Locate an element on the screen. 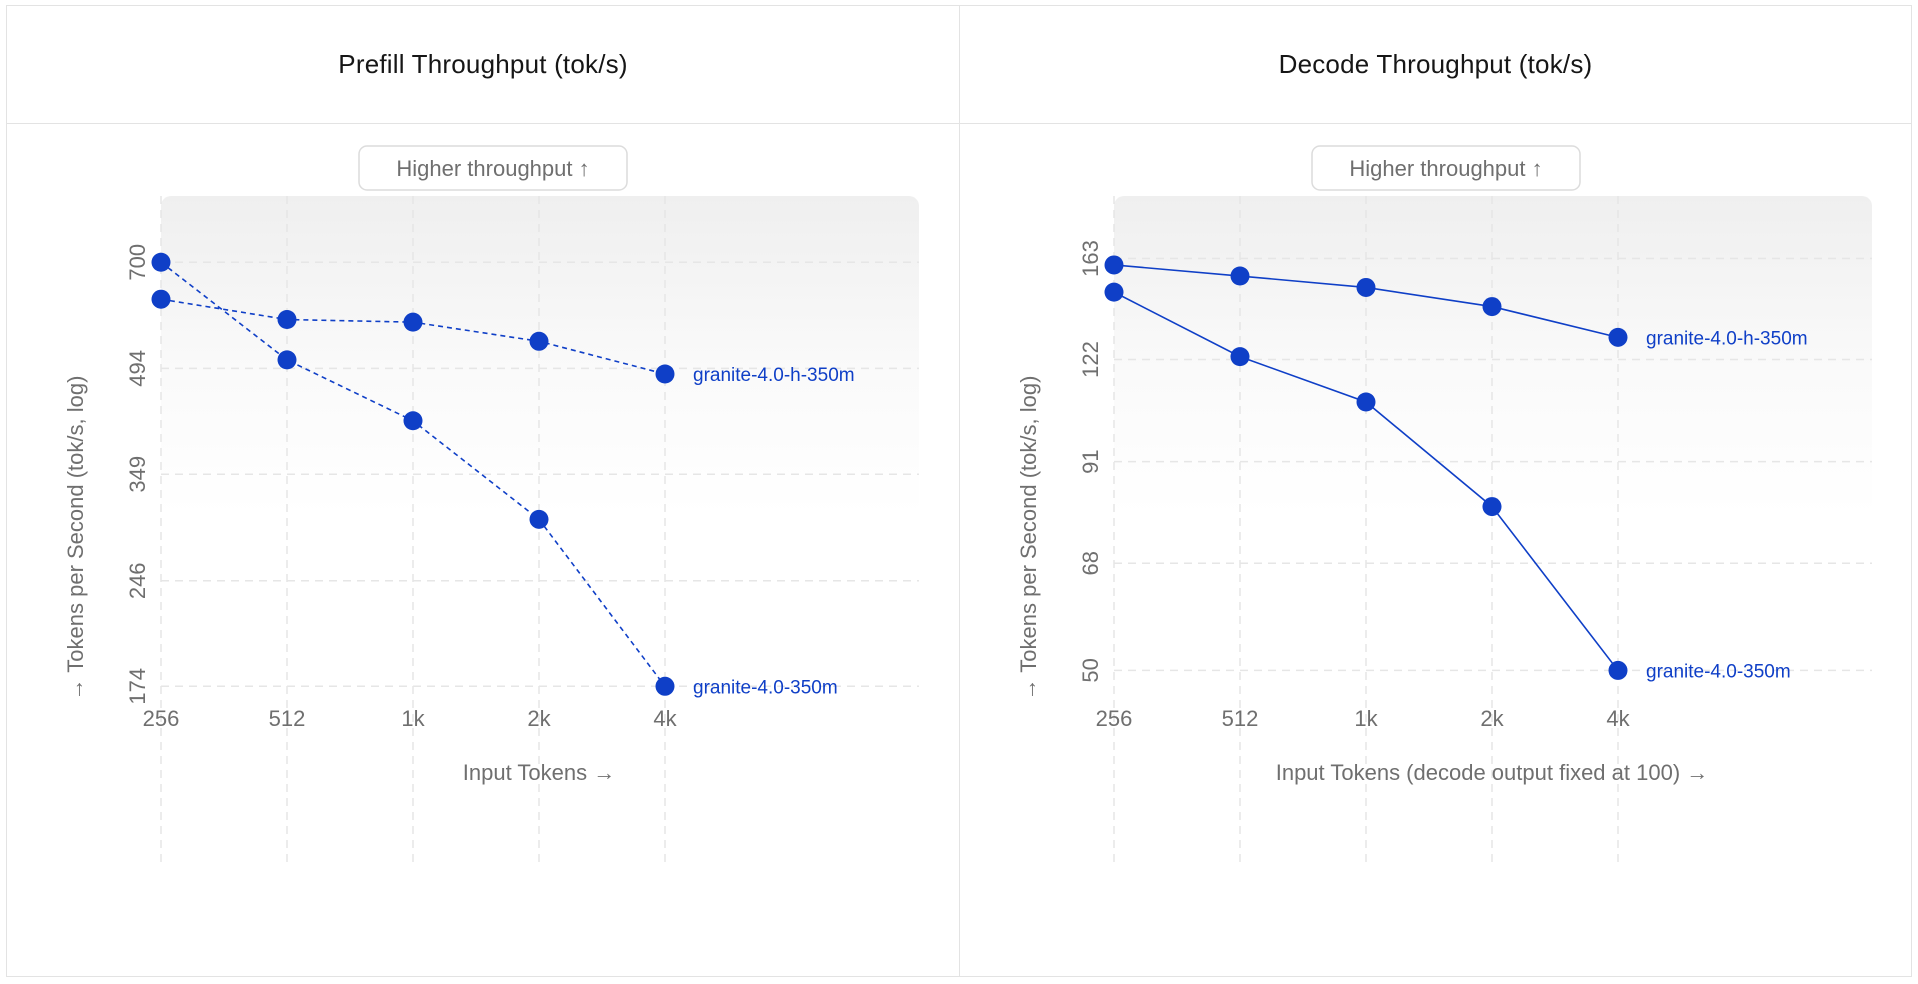 This screenshot has height=984, width=1918. decode-header: Decode Throughput (tok/s) is located at coordinates (1435, 65).